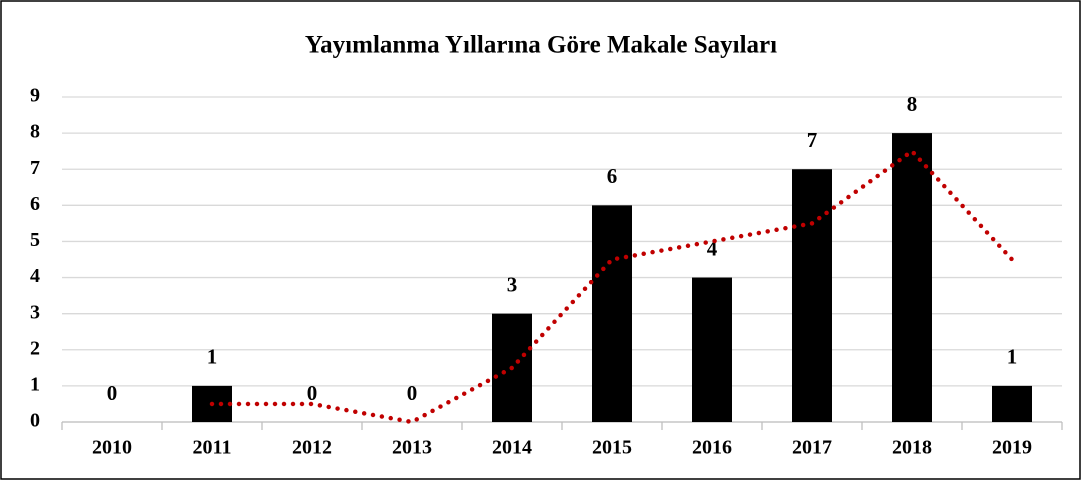 The image size is (1082, 481). What do you see at coordinates (35, 240) in the screenshot?
I see `y-tick-label: 5` at bounding box center [35, 240].